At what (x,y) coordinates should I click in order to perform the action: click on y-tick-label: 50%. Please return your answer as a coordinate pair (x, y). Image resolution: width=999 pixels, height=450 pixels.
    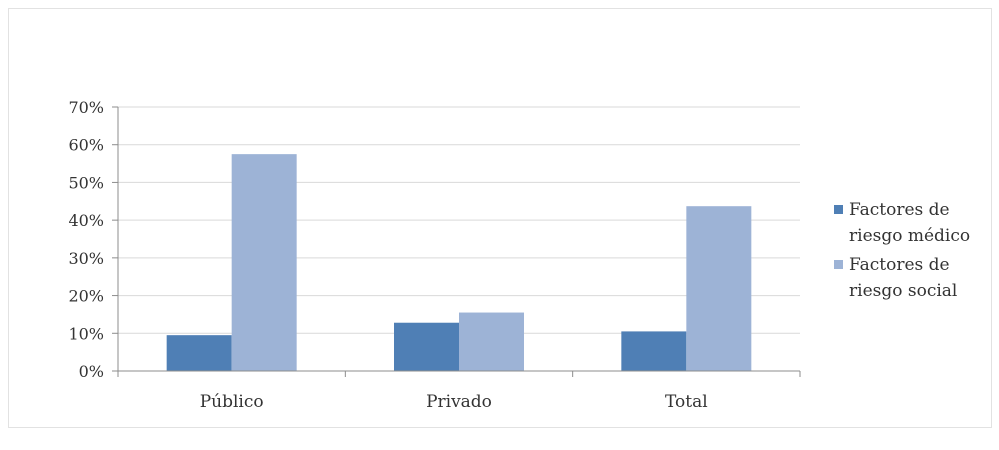
    Looking at the image, I should click on (86, 182).